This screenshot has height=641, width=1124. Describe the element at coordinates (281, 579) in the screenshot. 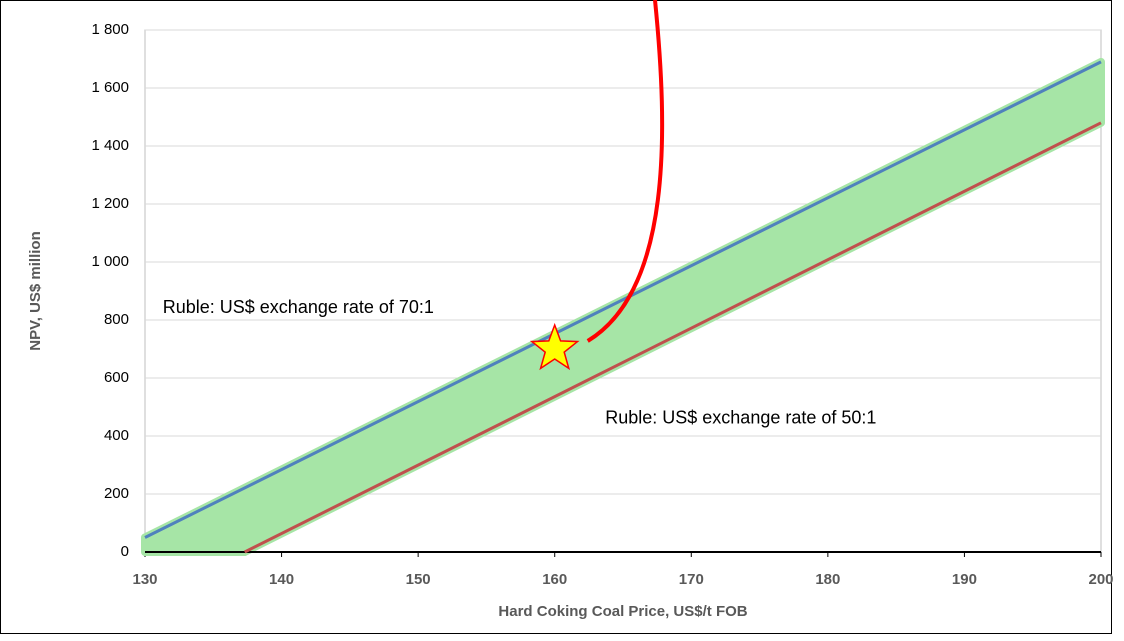

I see `x-tick-label: 140` at that location.